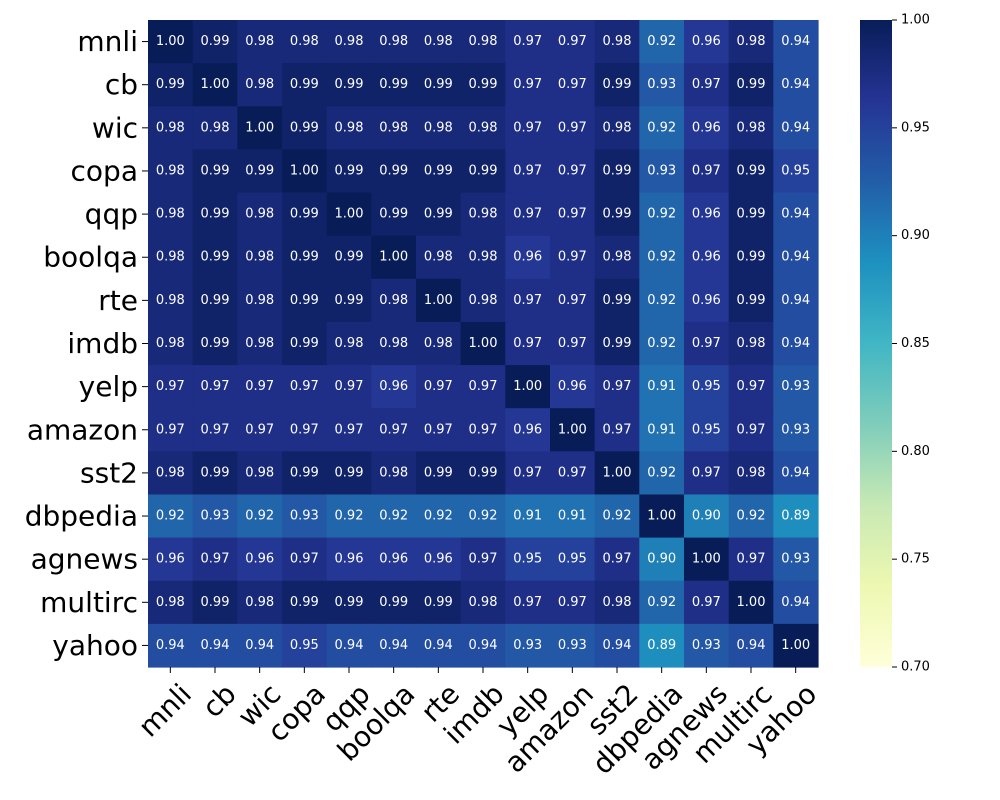 The width and height of the screenshot is (1000, 800). I want to click on colorbar-tick-label: 0.95, so click(915, 127).